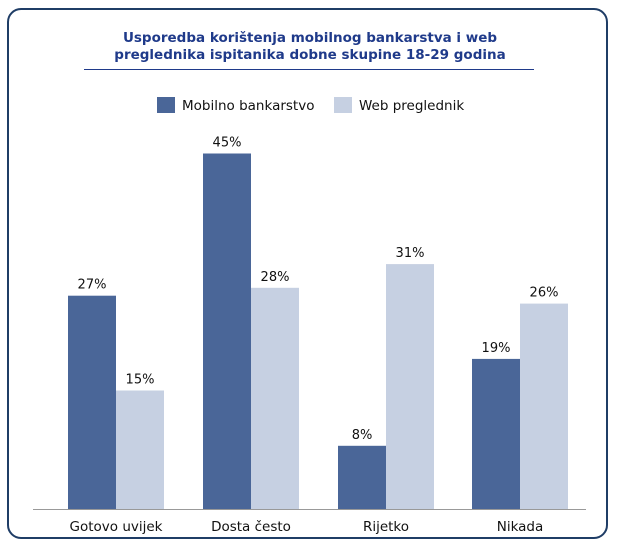  Describe the element at coordinates (227, 143) in the screenshot. I see `data-label-mobilno-1: 45%` at that location.